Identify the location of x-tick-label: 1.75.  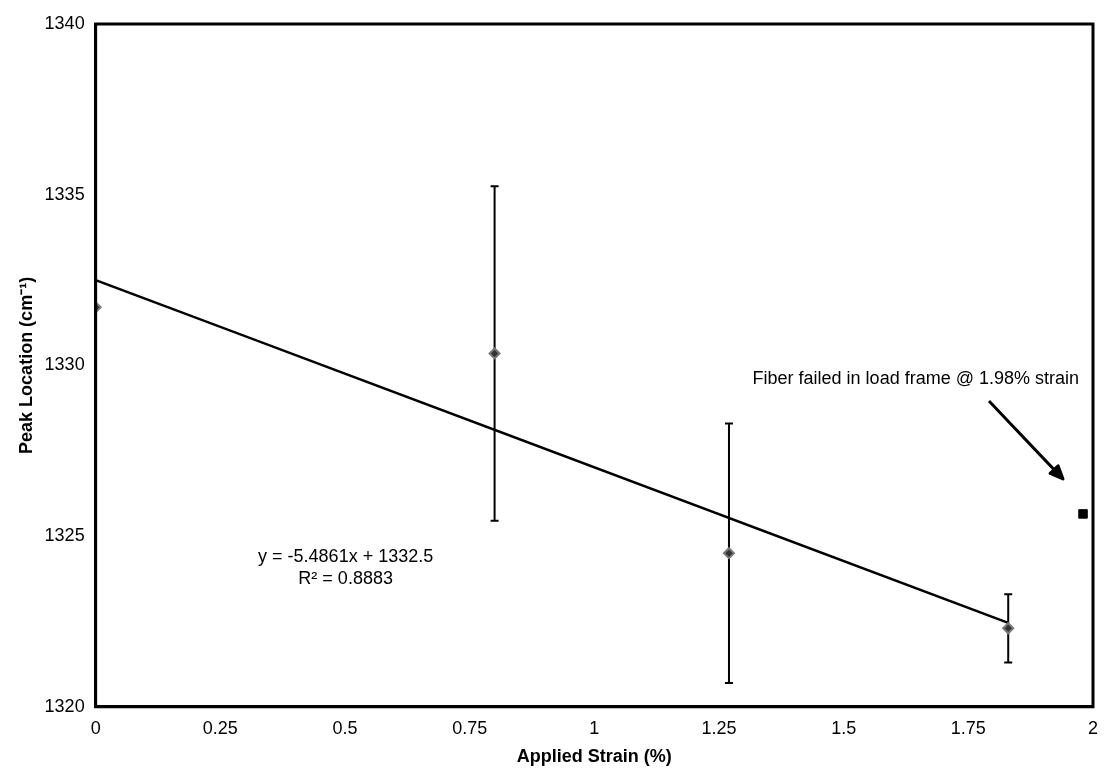
(968, 727).